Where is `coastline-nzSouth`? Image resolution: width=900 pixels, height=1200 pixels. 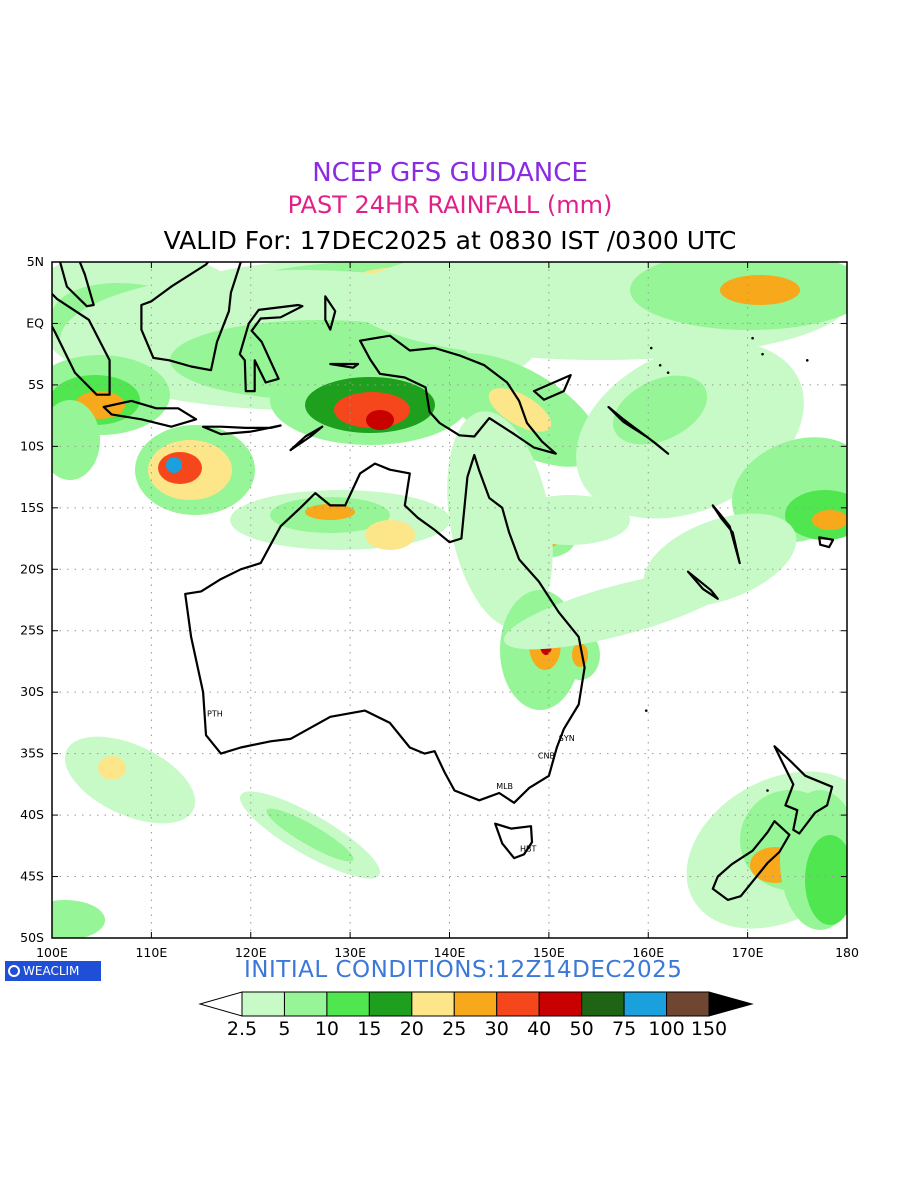
coastline-nzSouth is located at coordinates (751, 860).